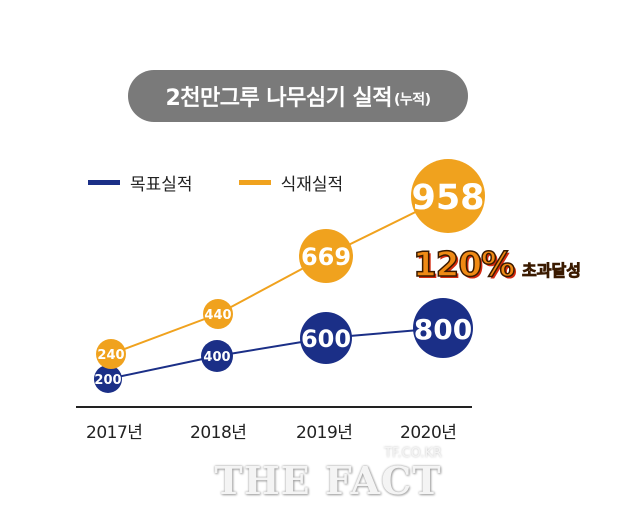 This screenshot has height=520, width=640. I want to click on point-label: 240, so click(110, 355).